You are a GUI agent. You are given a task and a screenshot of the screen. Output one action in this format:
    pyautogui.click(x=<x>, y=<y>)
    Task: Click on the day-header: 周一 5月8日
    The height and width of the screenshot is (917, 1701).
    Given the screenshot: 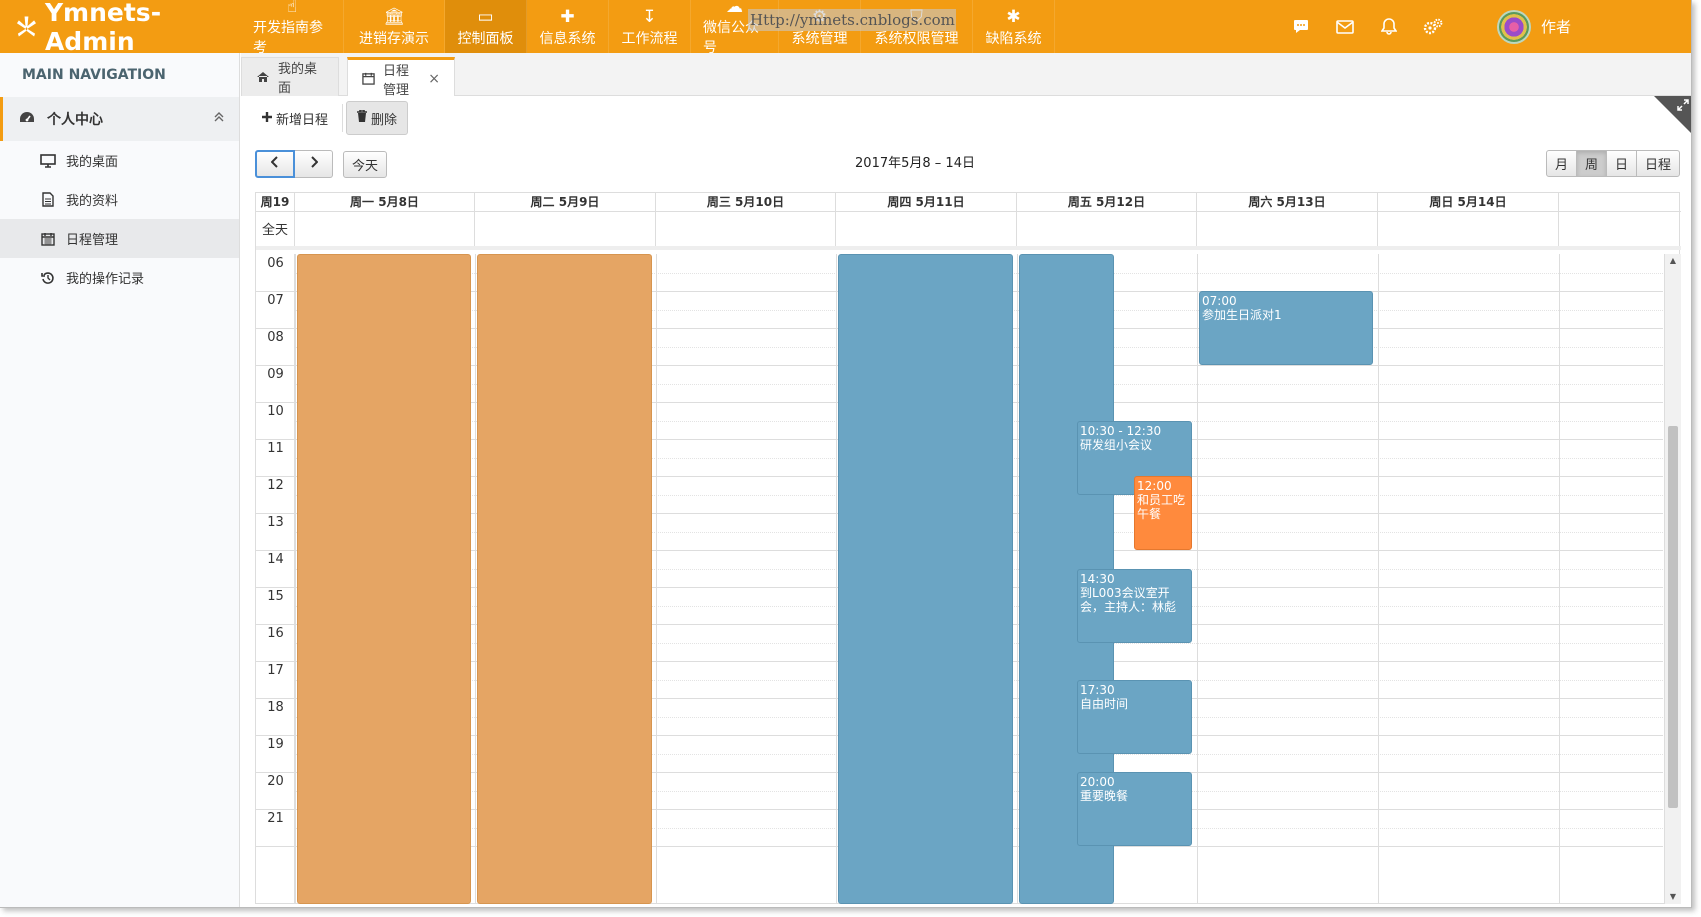 What is the action you would take?
    pyautogui.click(x=385, y=202)
    